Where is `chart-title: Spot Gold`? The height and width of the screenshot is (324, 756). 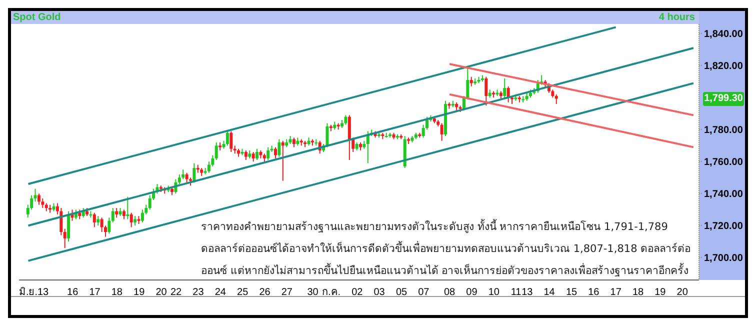
chart-title: Spot Gold is located at coordinates (37, 17).